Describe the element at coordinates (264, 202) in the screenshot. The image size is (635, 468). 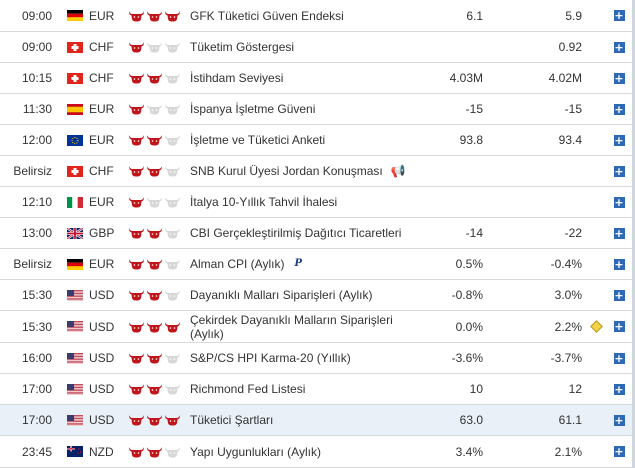
I see `event-name: İtalya 10-Yıllık Tahvil İhalesi` at that location.